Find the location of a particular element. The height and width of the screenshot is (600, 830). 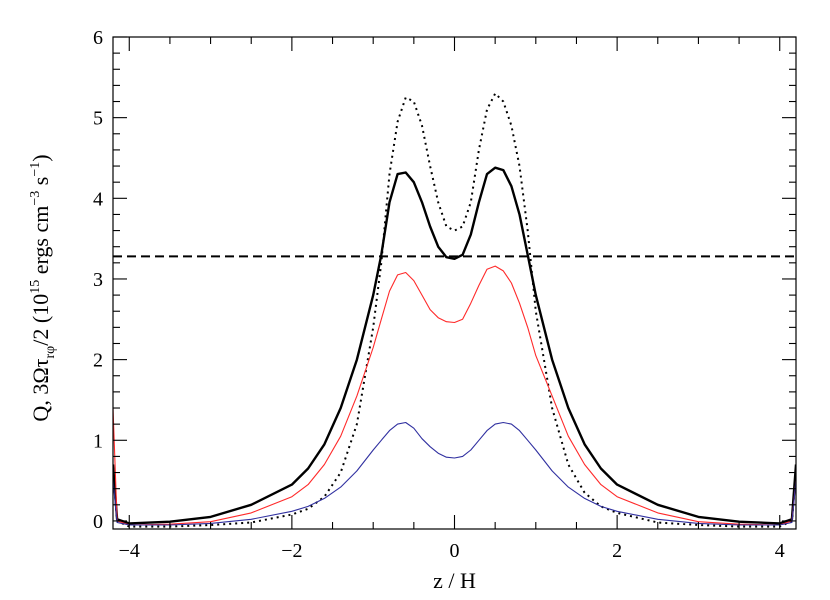

y-tick-label: 0 is located at coordinates (98, 522).